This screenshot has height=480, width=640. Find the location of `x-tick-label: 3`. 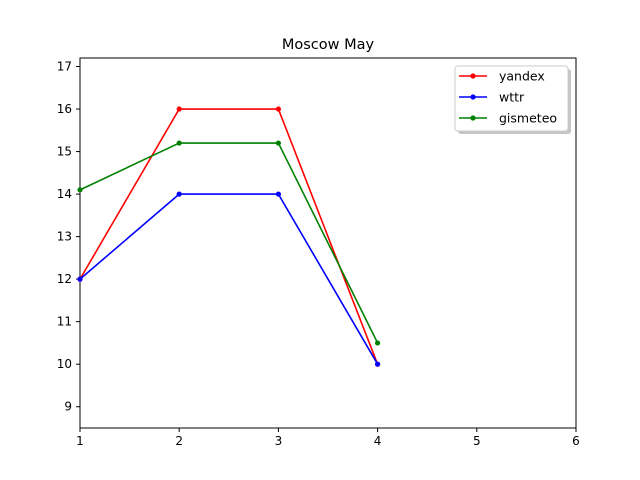

x-tick-label: 3 is located at coordinates (279, 441).